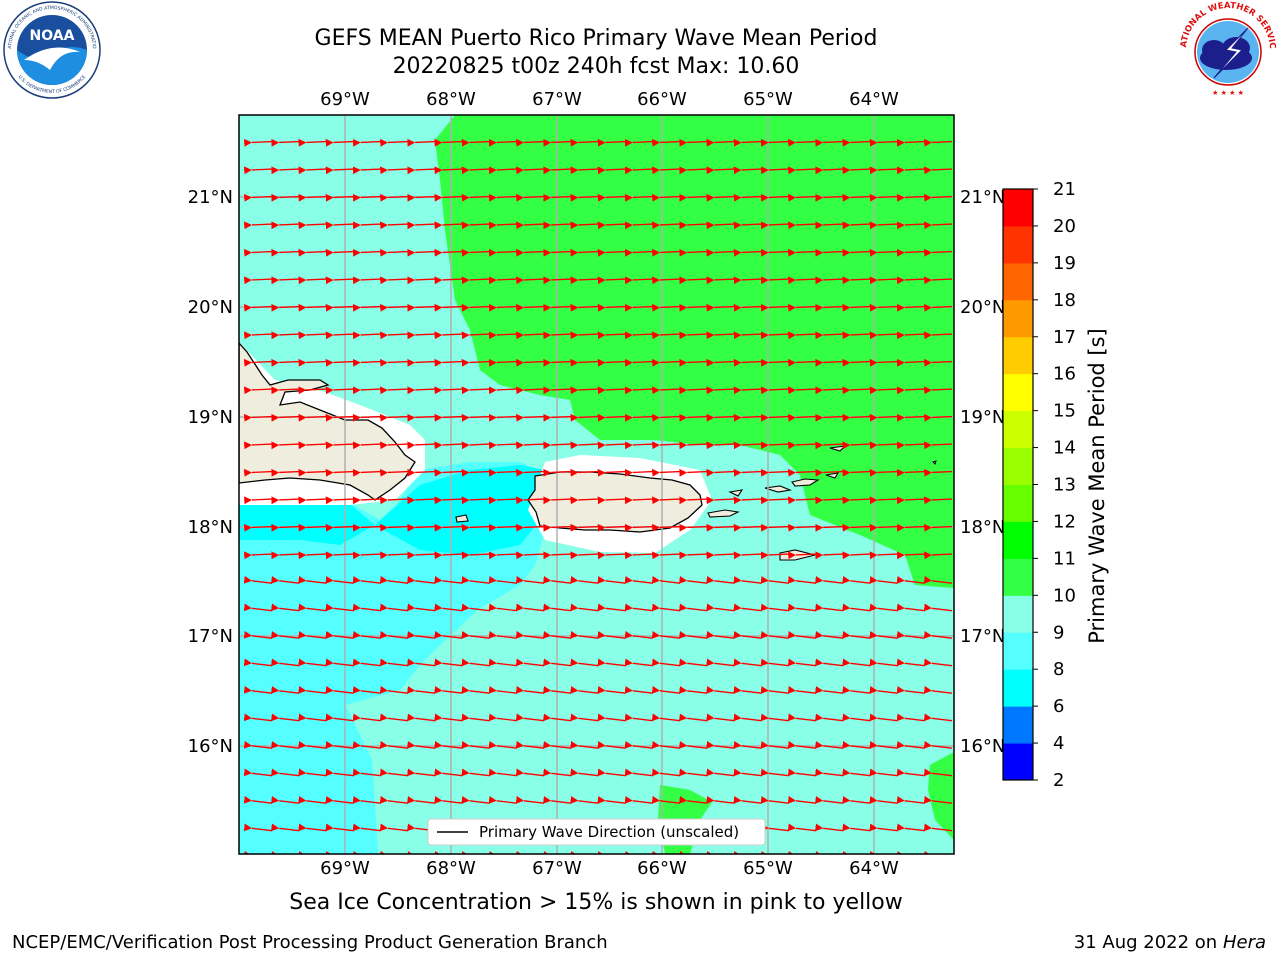 Image resolution: width=1280 pixels, height=960 pixels. What do you see at coordinates (778, 489) in the screenshot?
I see `land-st-thomas` at bounding box center [778, 489].